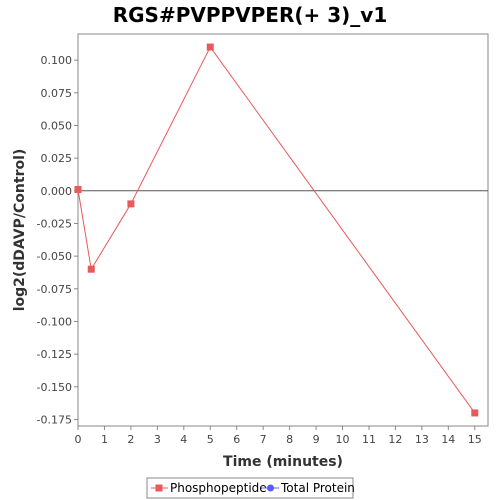 Image resolution: width=500 pixels, height=500 pixels. What do you see at coordinates (448, 439) in the screenshot?
I see `x-tick-label: 14` at bounding box center [448, 439].